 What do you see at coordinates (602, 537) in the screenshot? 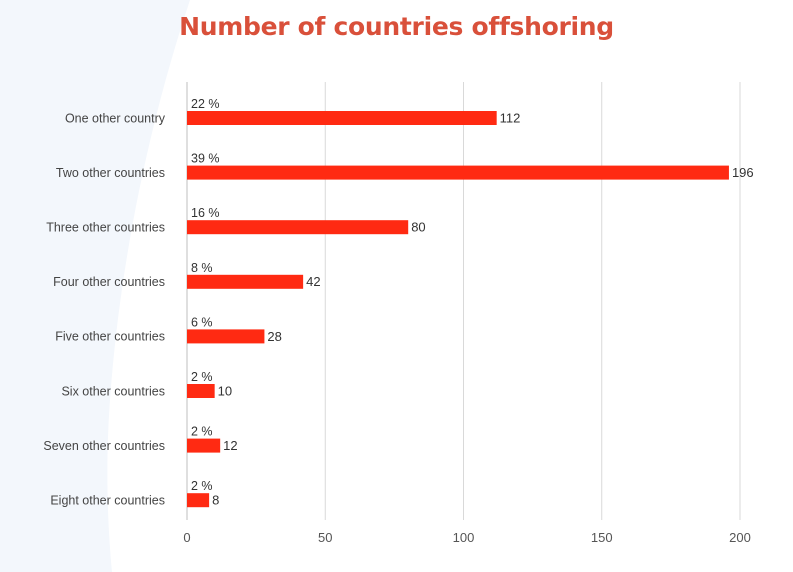
I see `x-tick-label-150: 150` at bounding box center [602, 537].